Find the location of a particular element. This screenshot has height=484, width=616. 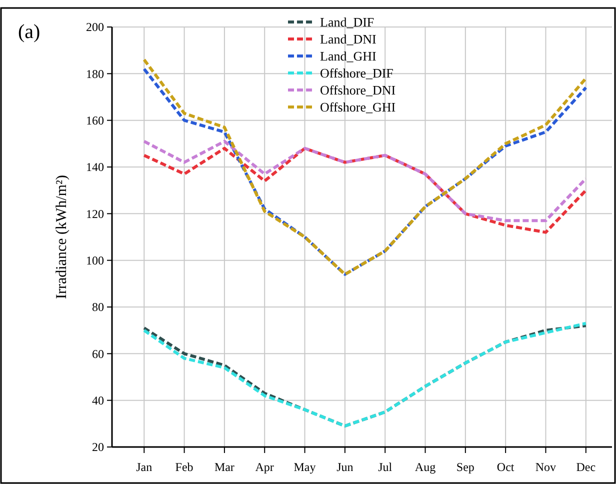

x-tick-label: May is located at coordinates (305, 467).